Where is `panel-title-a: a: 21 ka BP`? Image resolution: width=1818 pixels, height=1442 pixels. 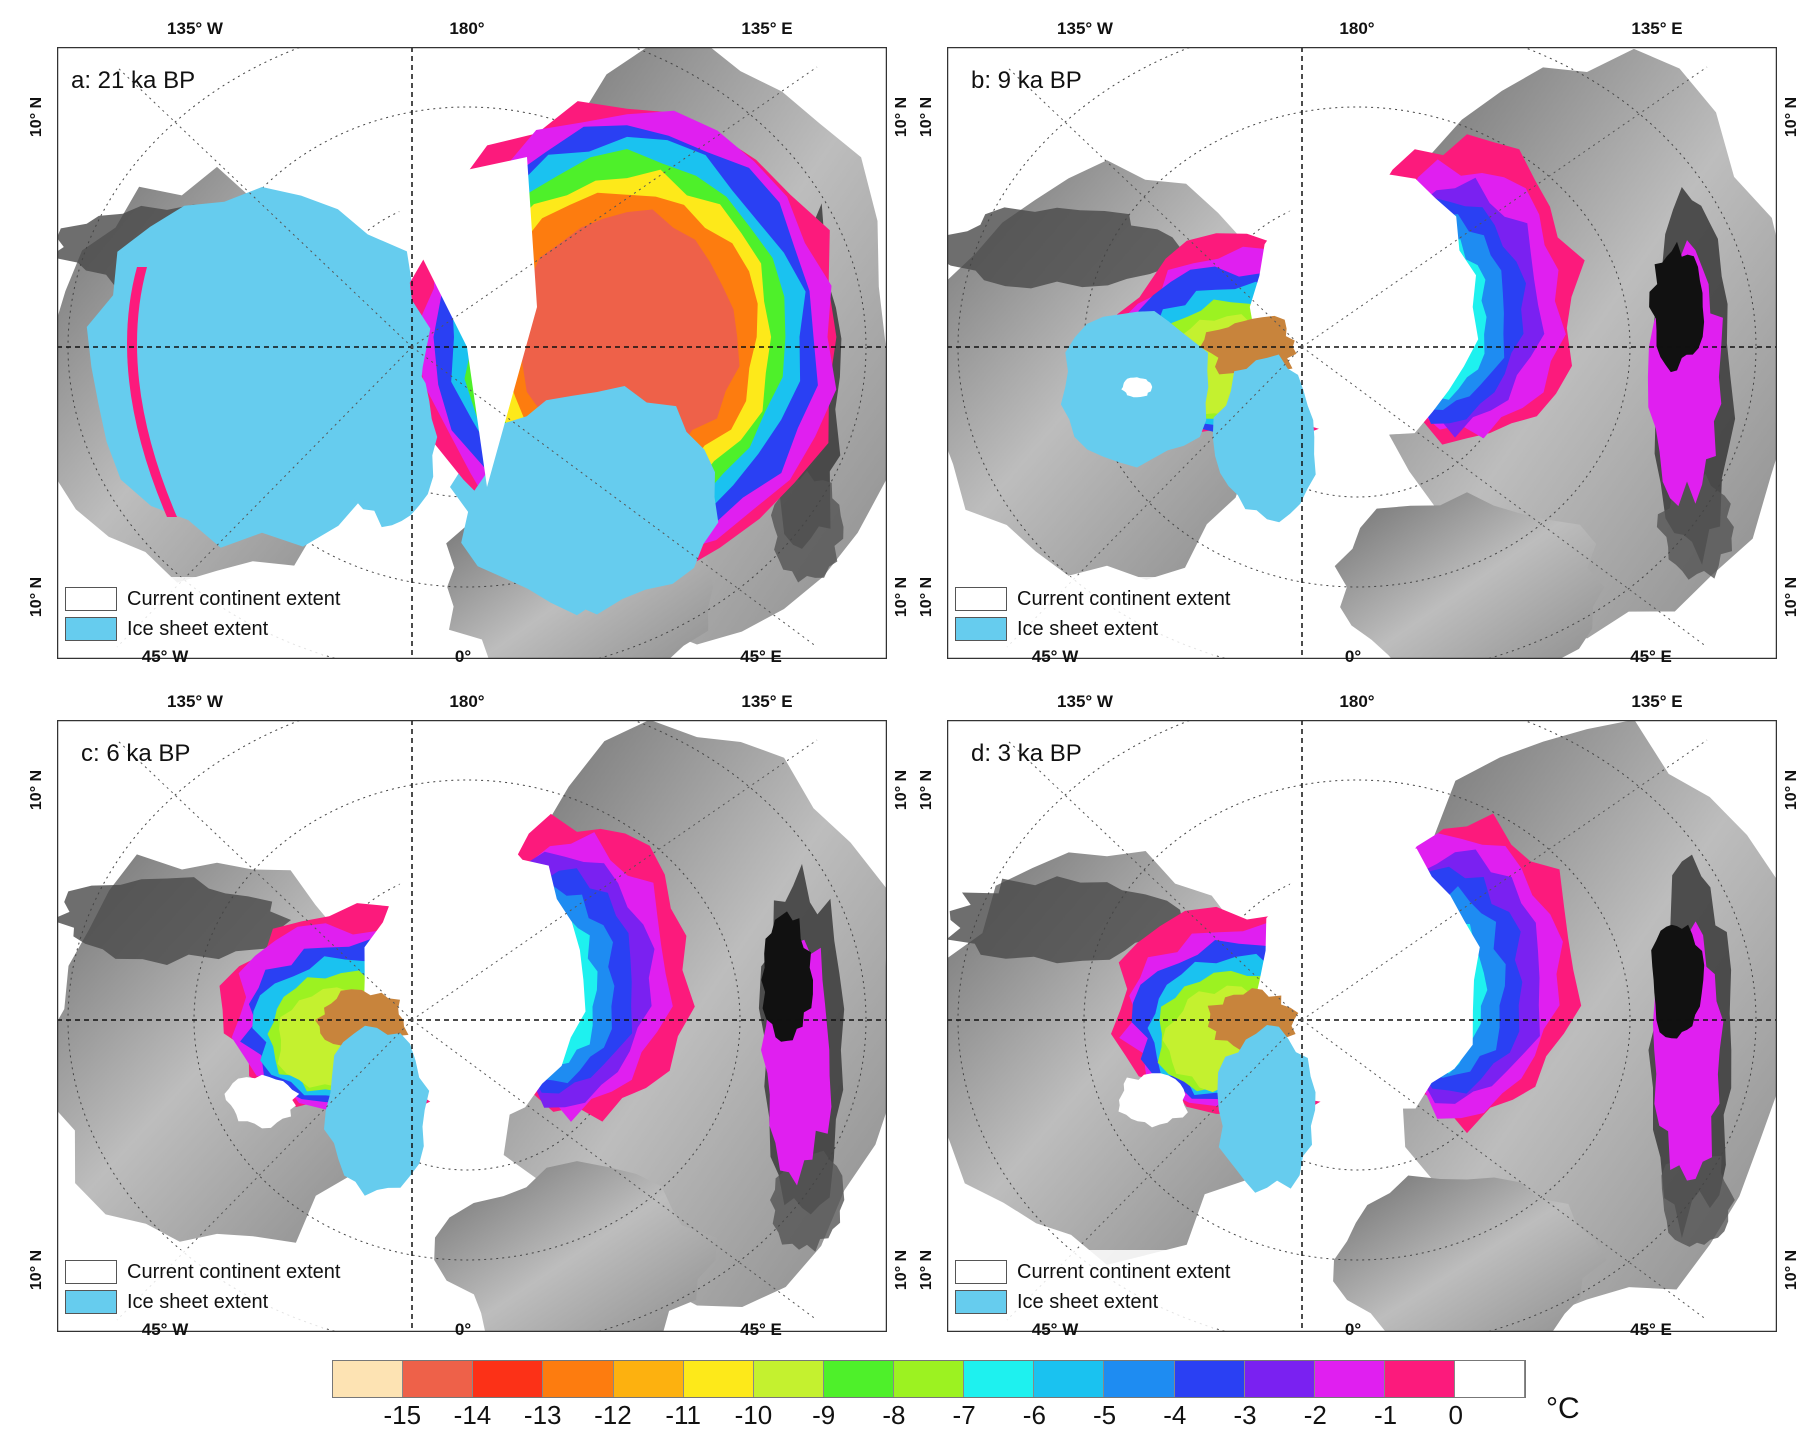
panel-title-a: a: 21 ka BP is located at coordinates (133, 80).